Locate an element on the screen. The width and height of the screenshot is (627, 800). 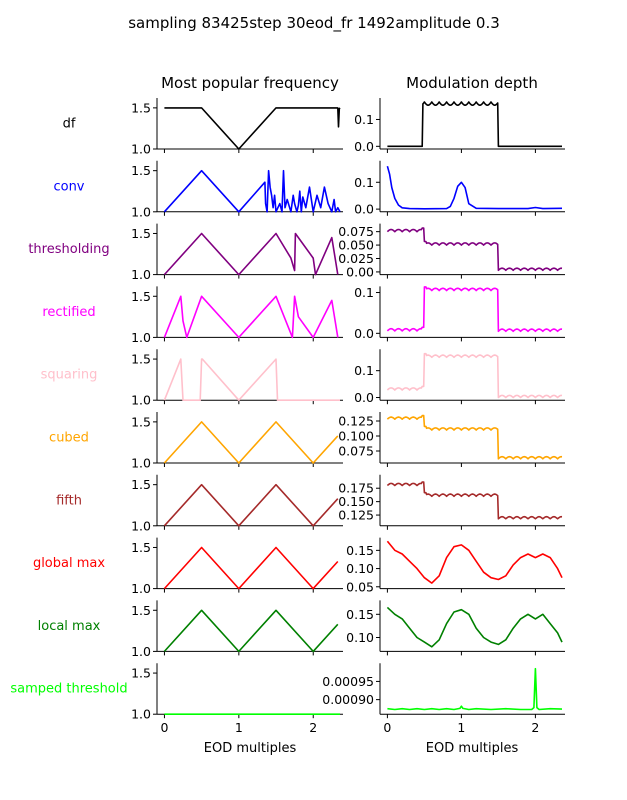
y-tick-label: 0.15 is located at coordinates (360, 550).